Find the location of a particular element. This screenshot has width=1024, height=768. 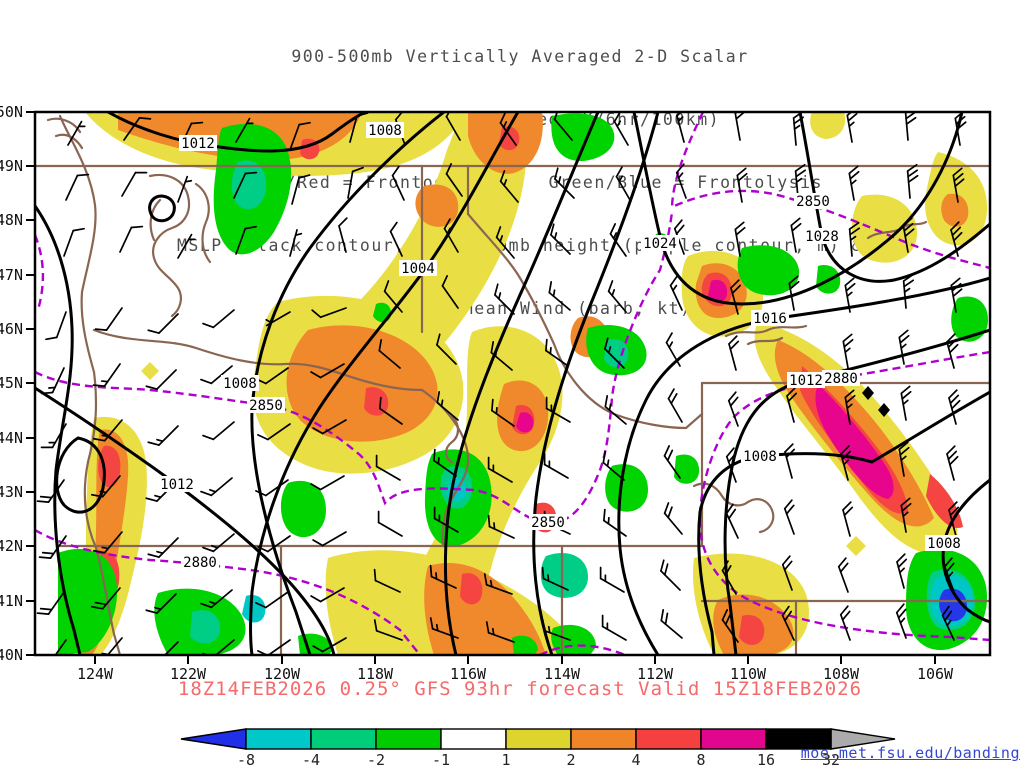

svg-text: 50N is located at coordinates (11, 112).